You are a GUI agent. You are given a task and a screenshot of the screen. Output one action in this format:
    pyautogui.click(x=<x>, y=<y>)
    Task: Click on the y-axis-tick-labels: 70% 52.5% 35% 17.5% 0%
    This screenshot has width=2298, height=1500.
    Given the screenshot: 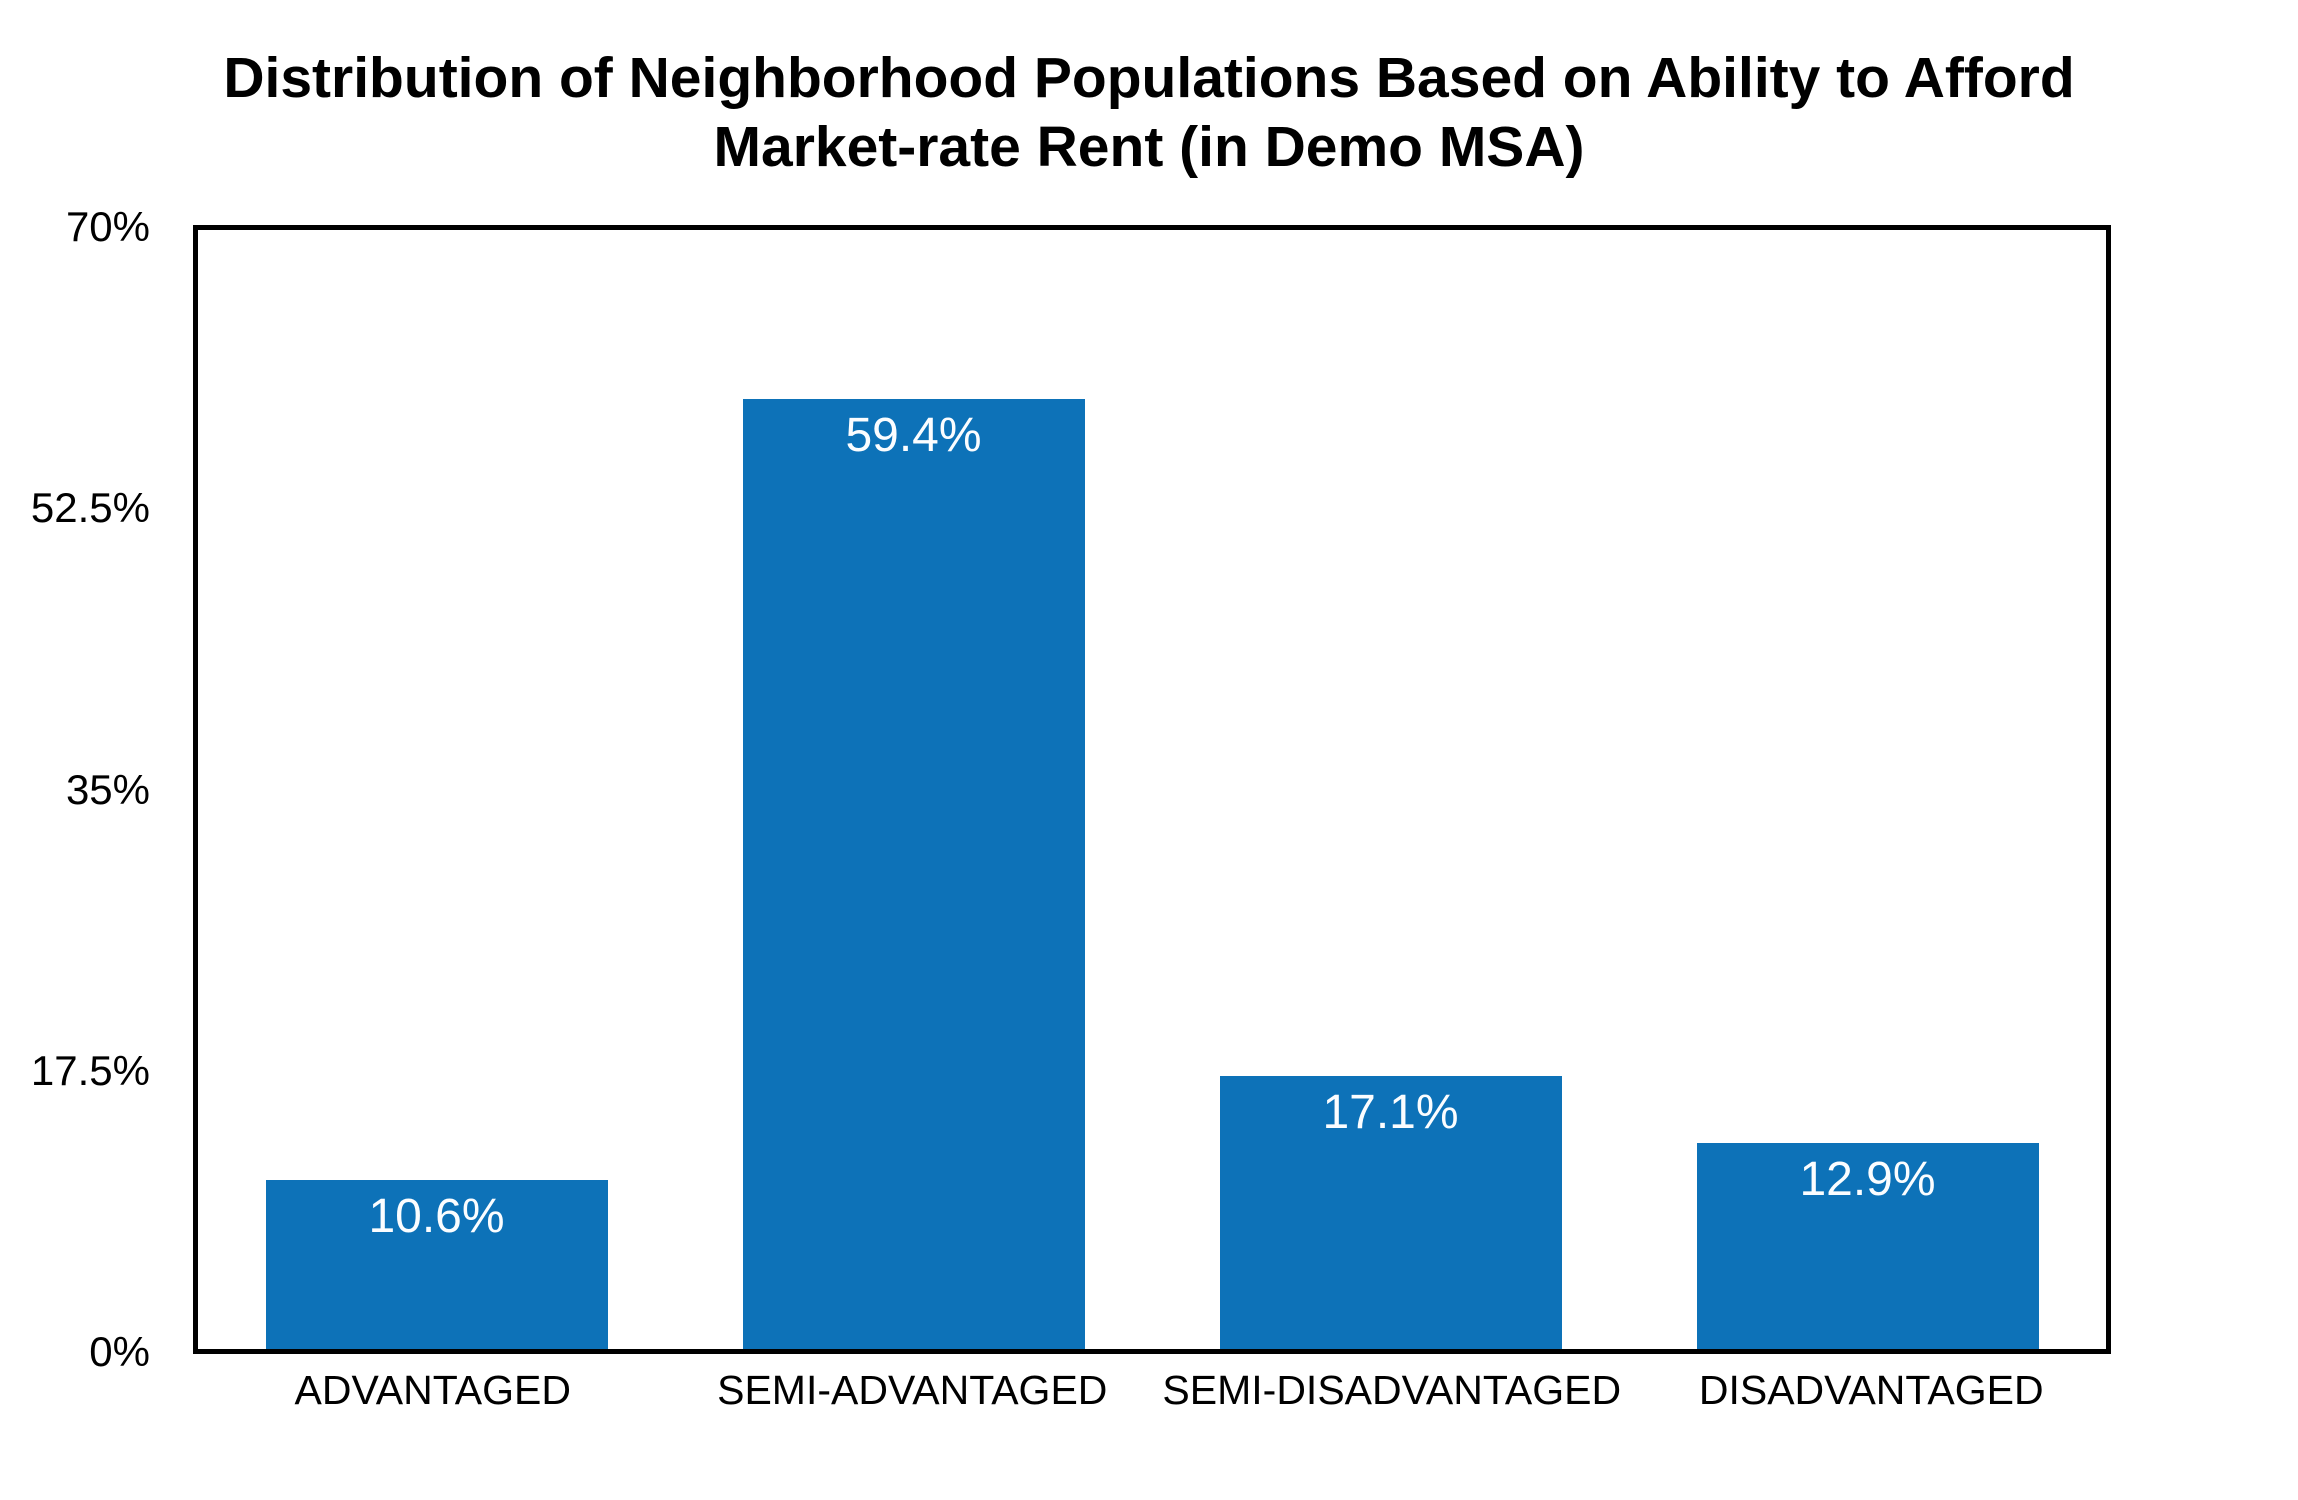 What is the action you would take?
    pyautogui.click(x=75, y=789)
    